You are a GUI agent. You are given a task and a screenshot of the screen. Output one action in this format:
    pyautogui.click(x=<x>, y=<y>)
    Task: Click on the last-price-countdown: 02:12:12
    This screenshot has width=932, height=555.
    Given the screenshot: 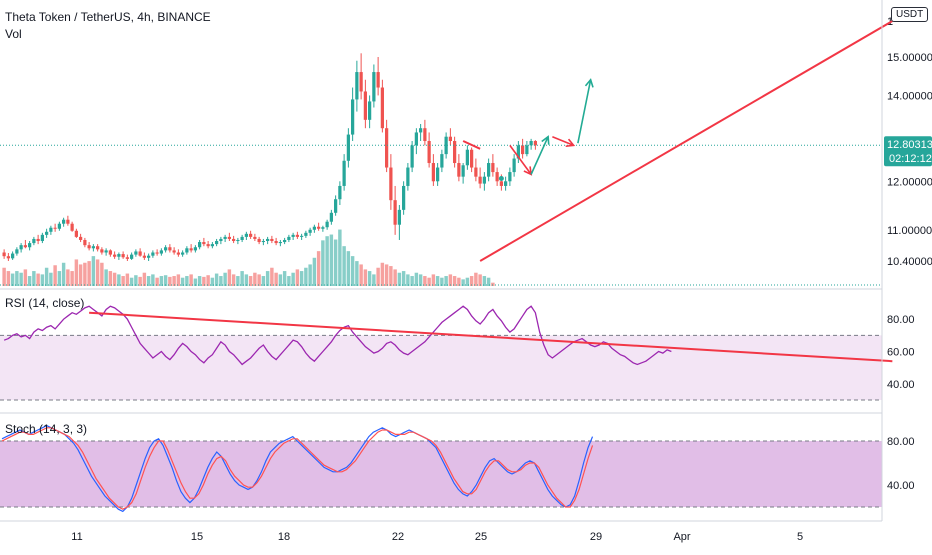 What is the action you would take?
    pyautogui.click(x=910, y=159)
    